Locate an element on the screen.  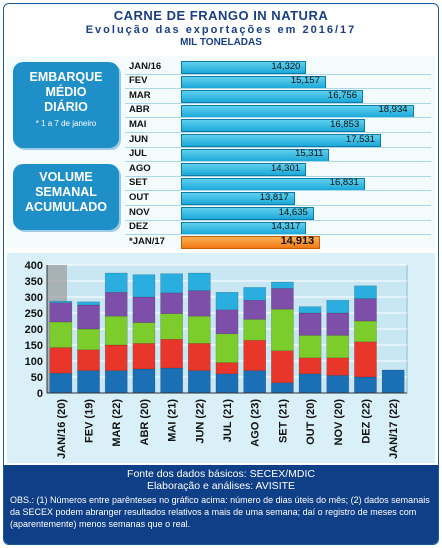
category-label: AGO is located at coordinates (140, 168).